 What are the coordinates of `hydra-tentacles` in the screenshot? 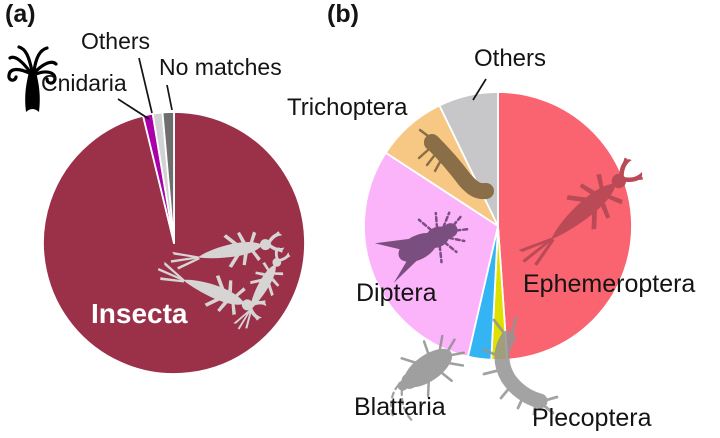 It's located at (32, 65).